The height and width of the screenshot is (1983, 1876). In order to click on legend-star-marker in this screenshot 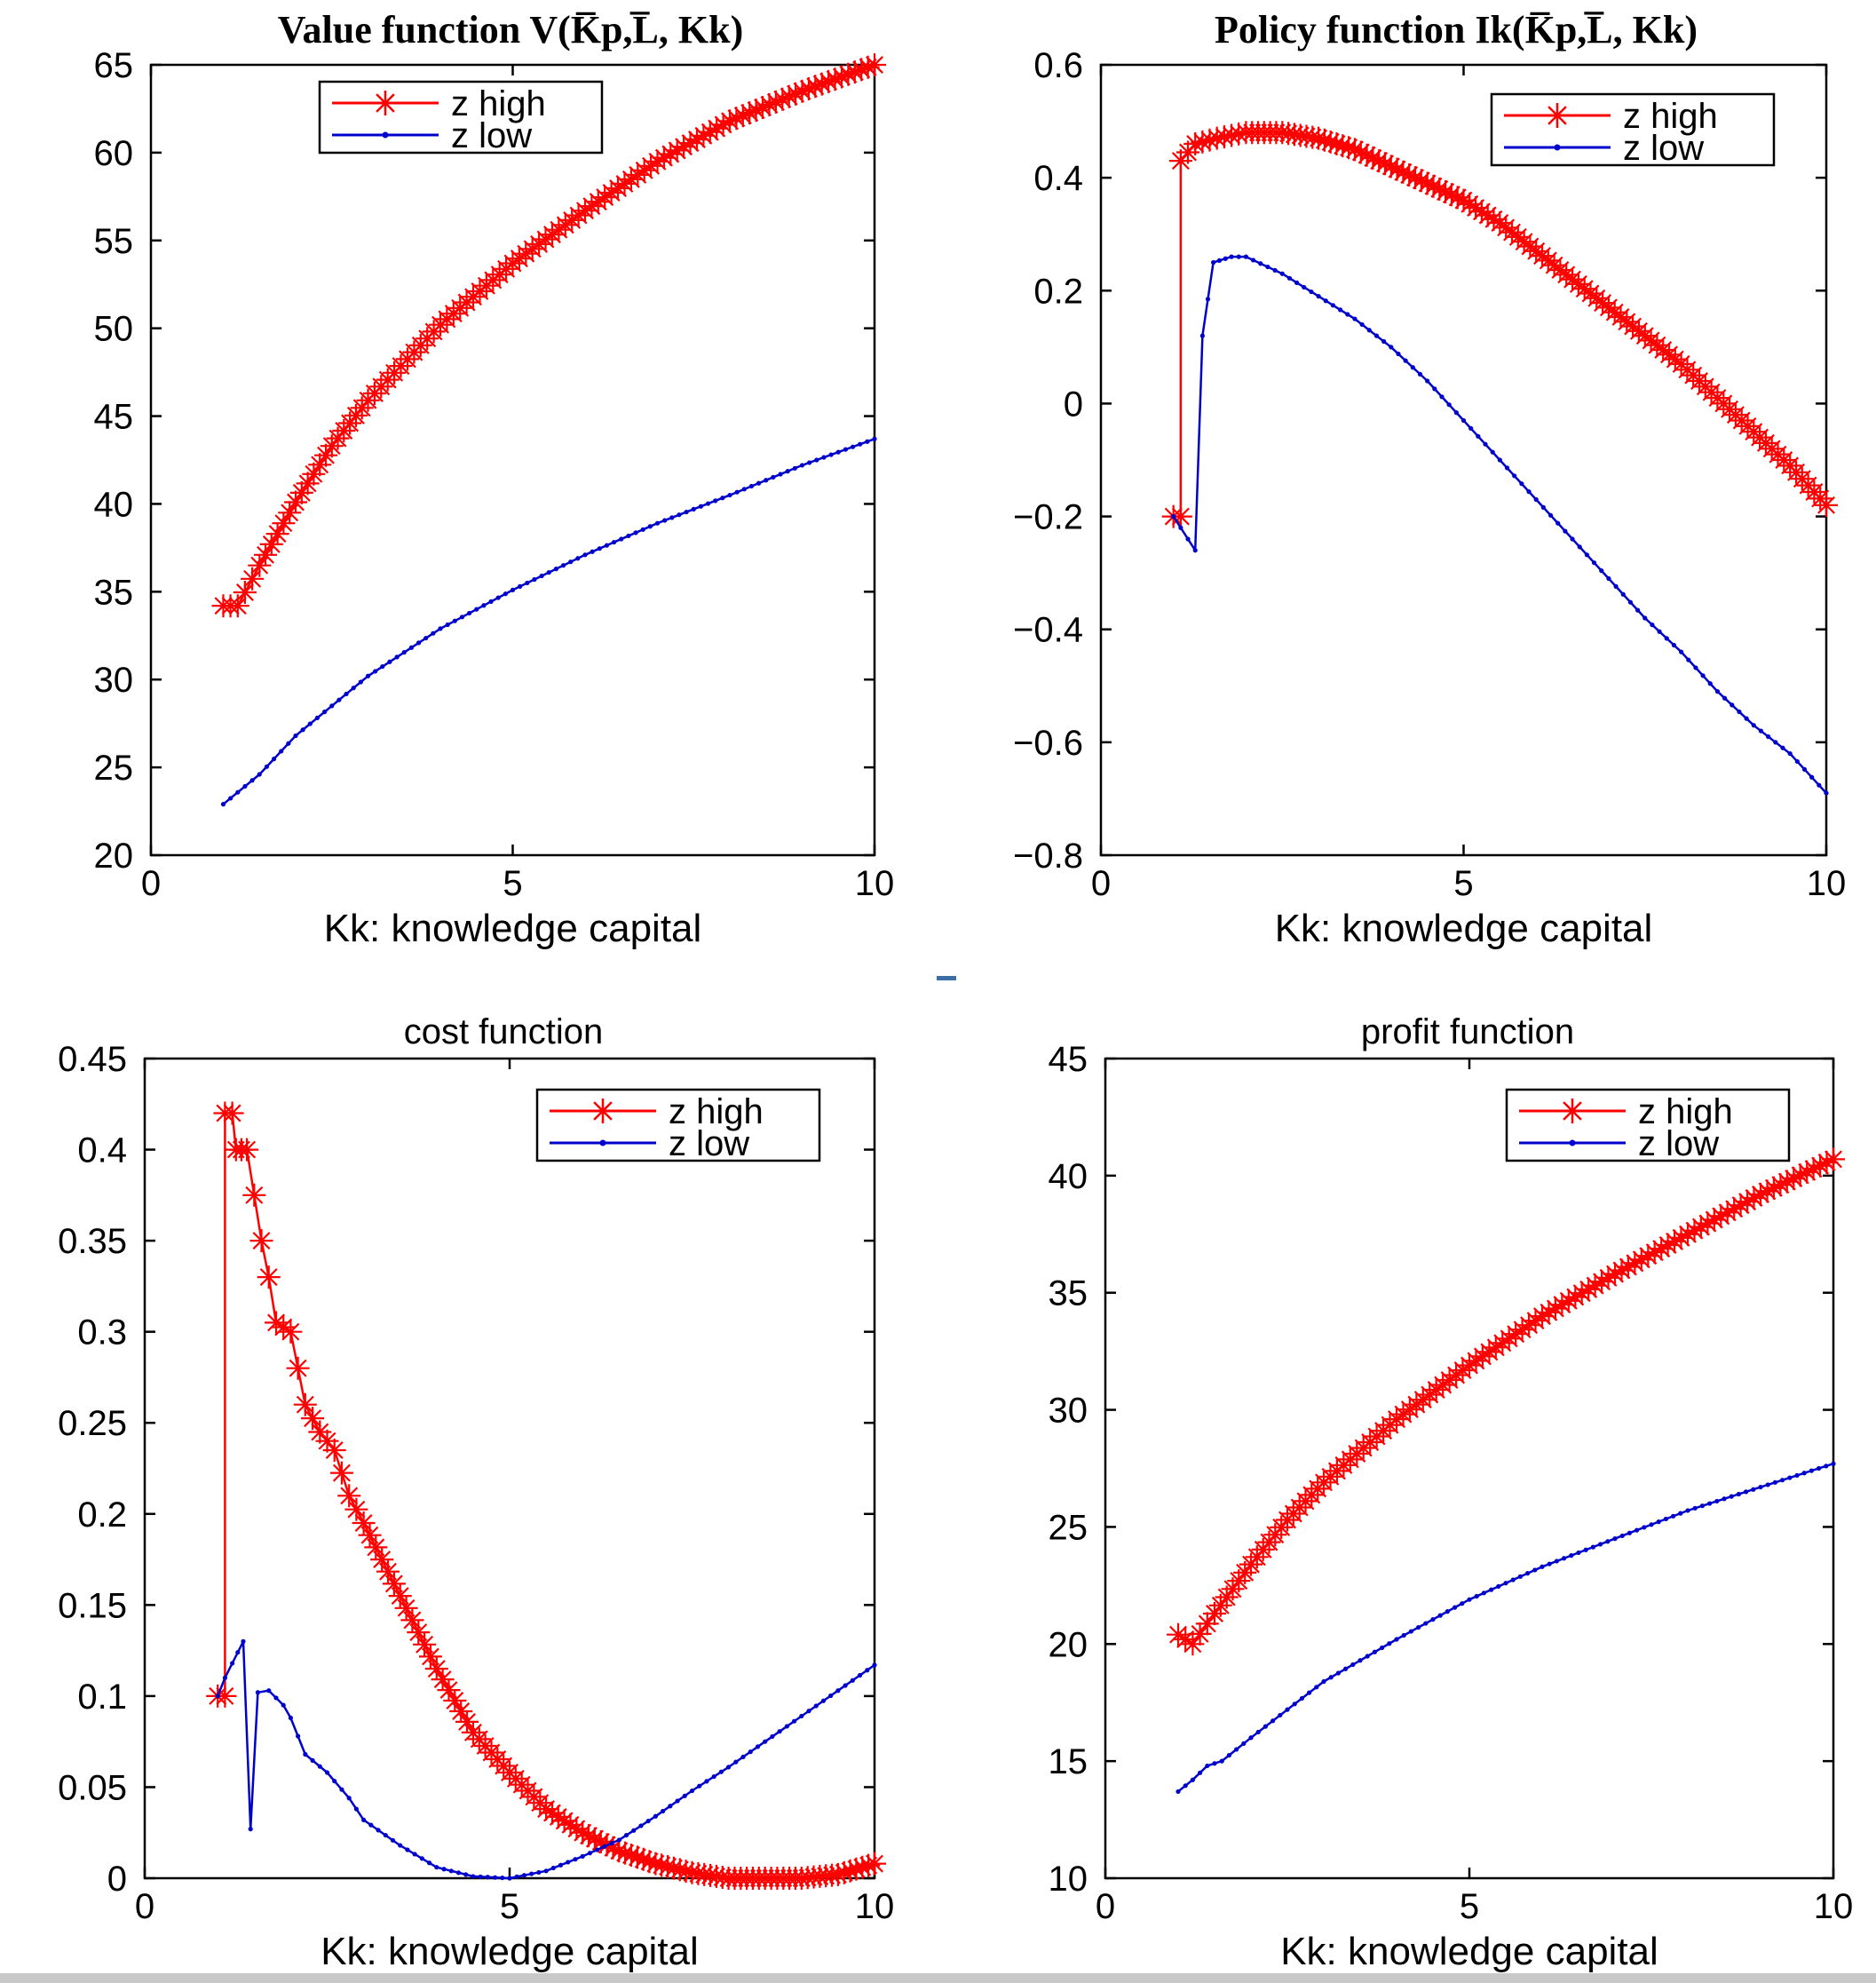, I will do `click(386, 103)`.